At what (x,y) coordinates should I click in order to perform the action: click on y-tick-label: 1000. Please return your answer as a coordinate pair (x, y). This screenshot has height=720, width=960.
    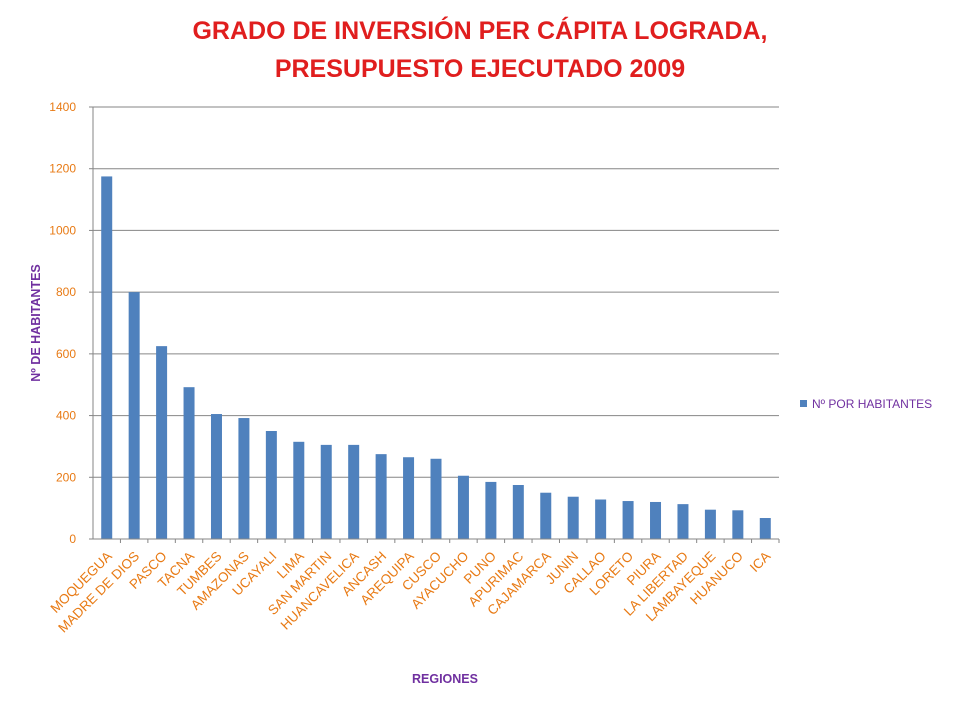
    Looking at the image, I should click on (62, 230).